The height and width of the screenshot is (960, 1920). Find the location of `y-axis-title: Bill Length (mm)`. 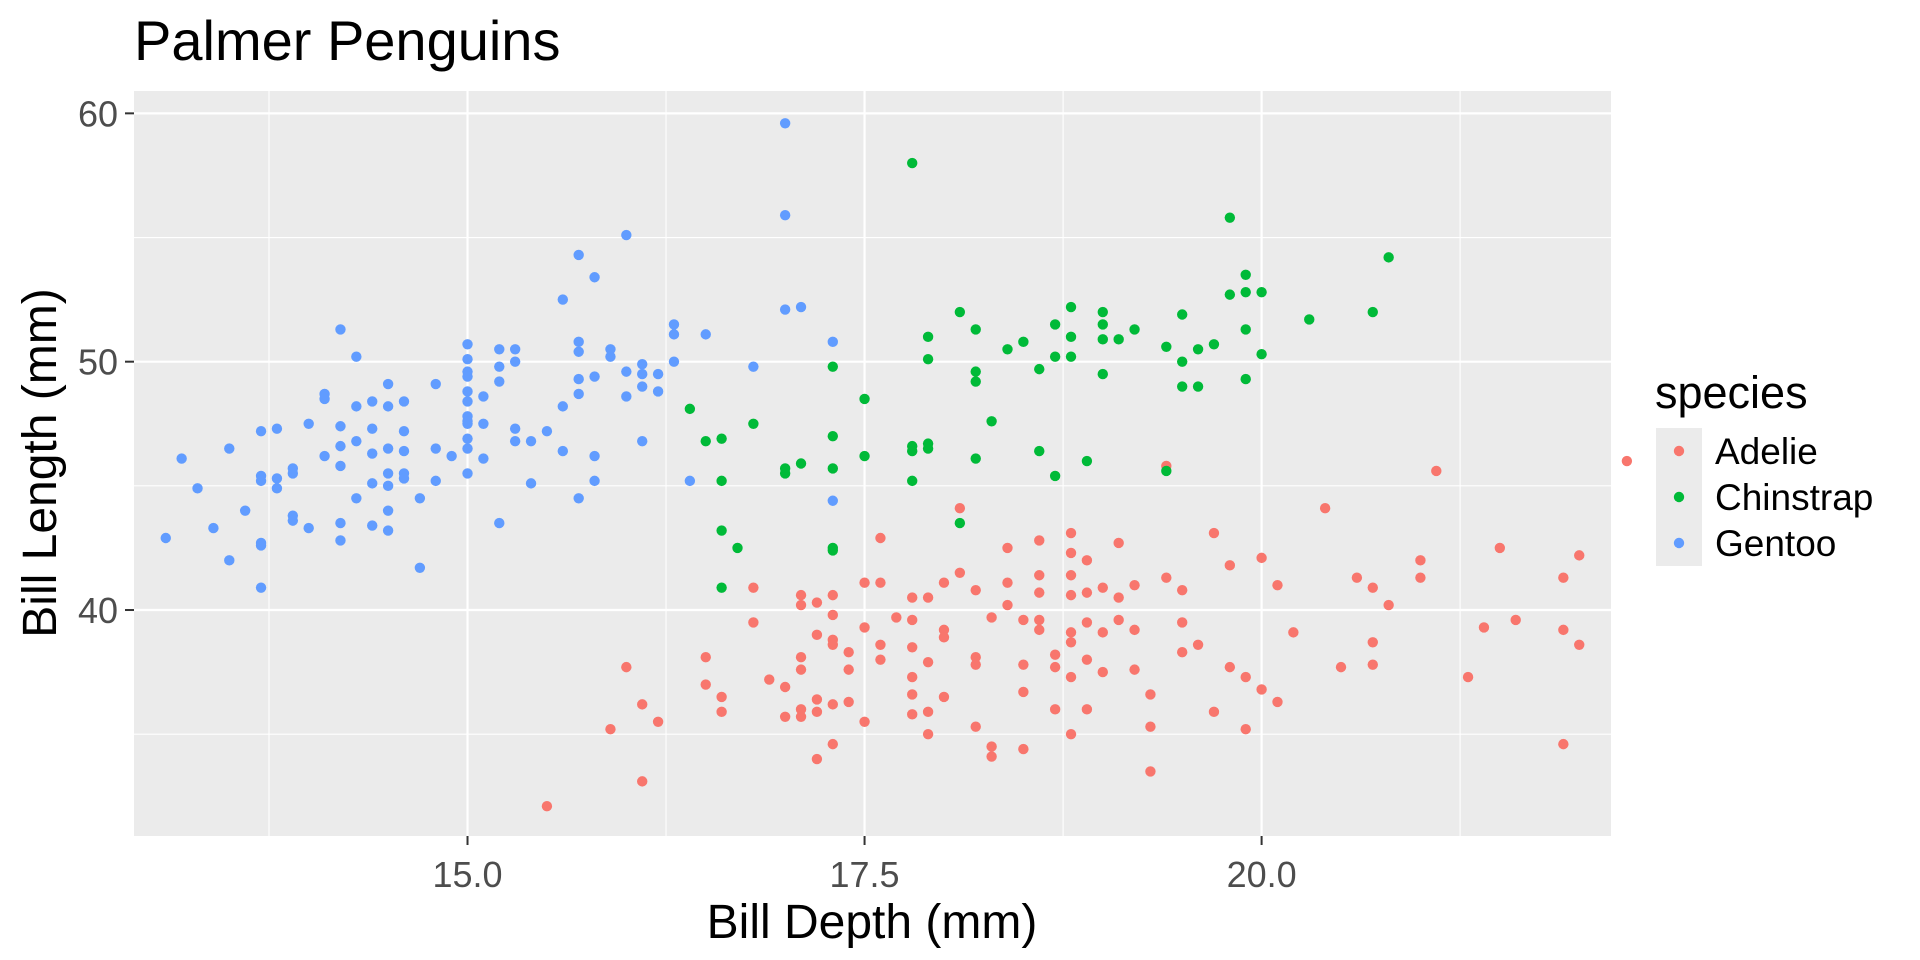

y-axis-title: Bill Length (mm) is located at coordinates (40, 462).